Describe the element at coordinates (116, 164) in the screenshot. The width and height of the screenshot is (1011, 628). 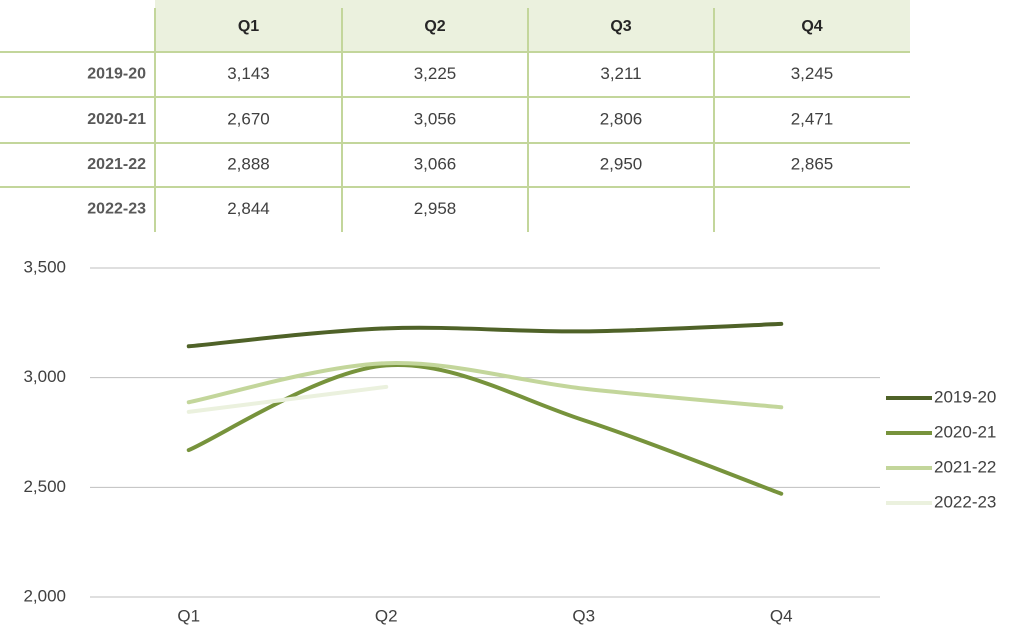
I see `table-row-label: 2021-22` at that location.